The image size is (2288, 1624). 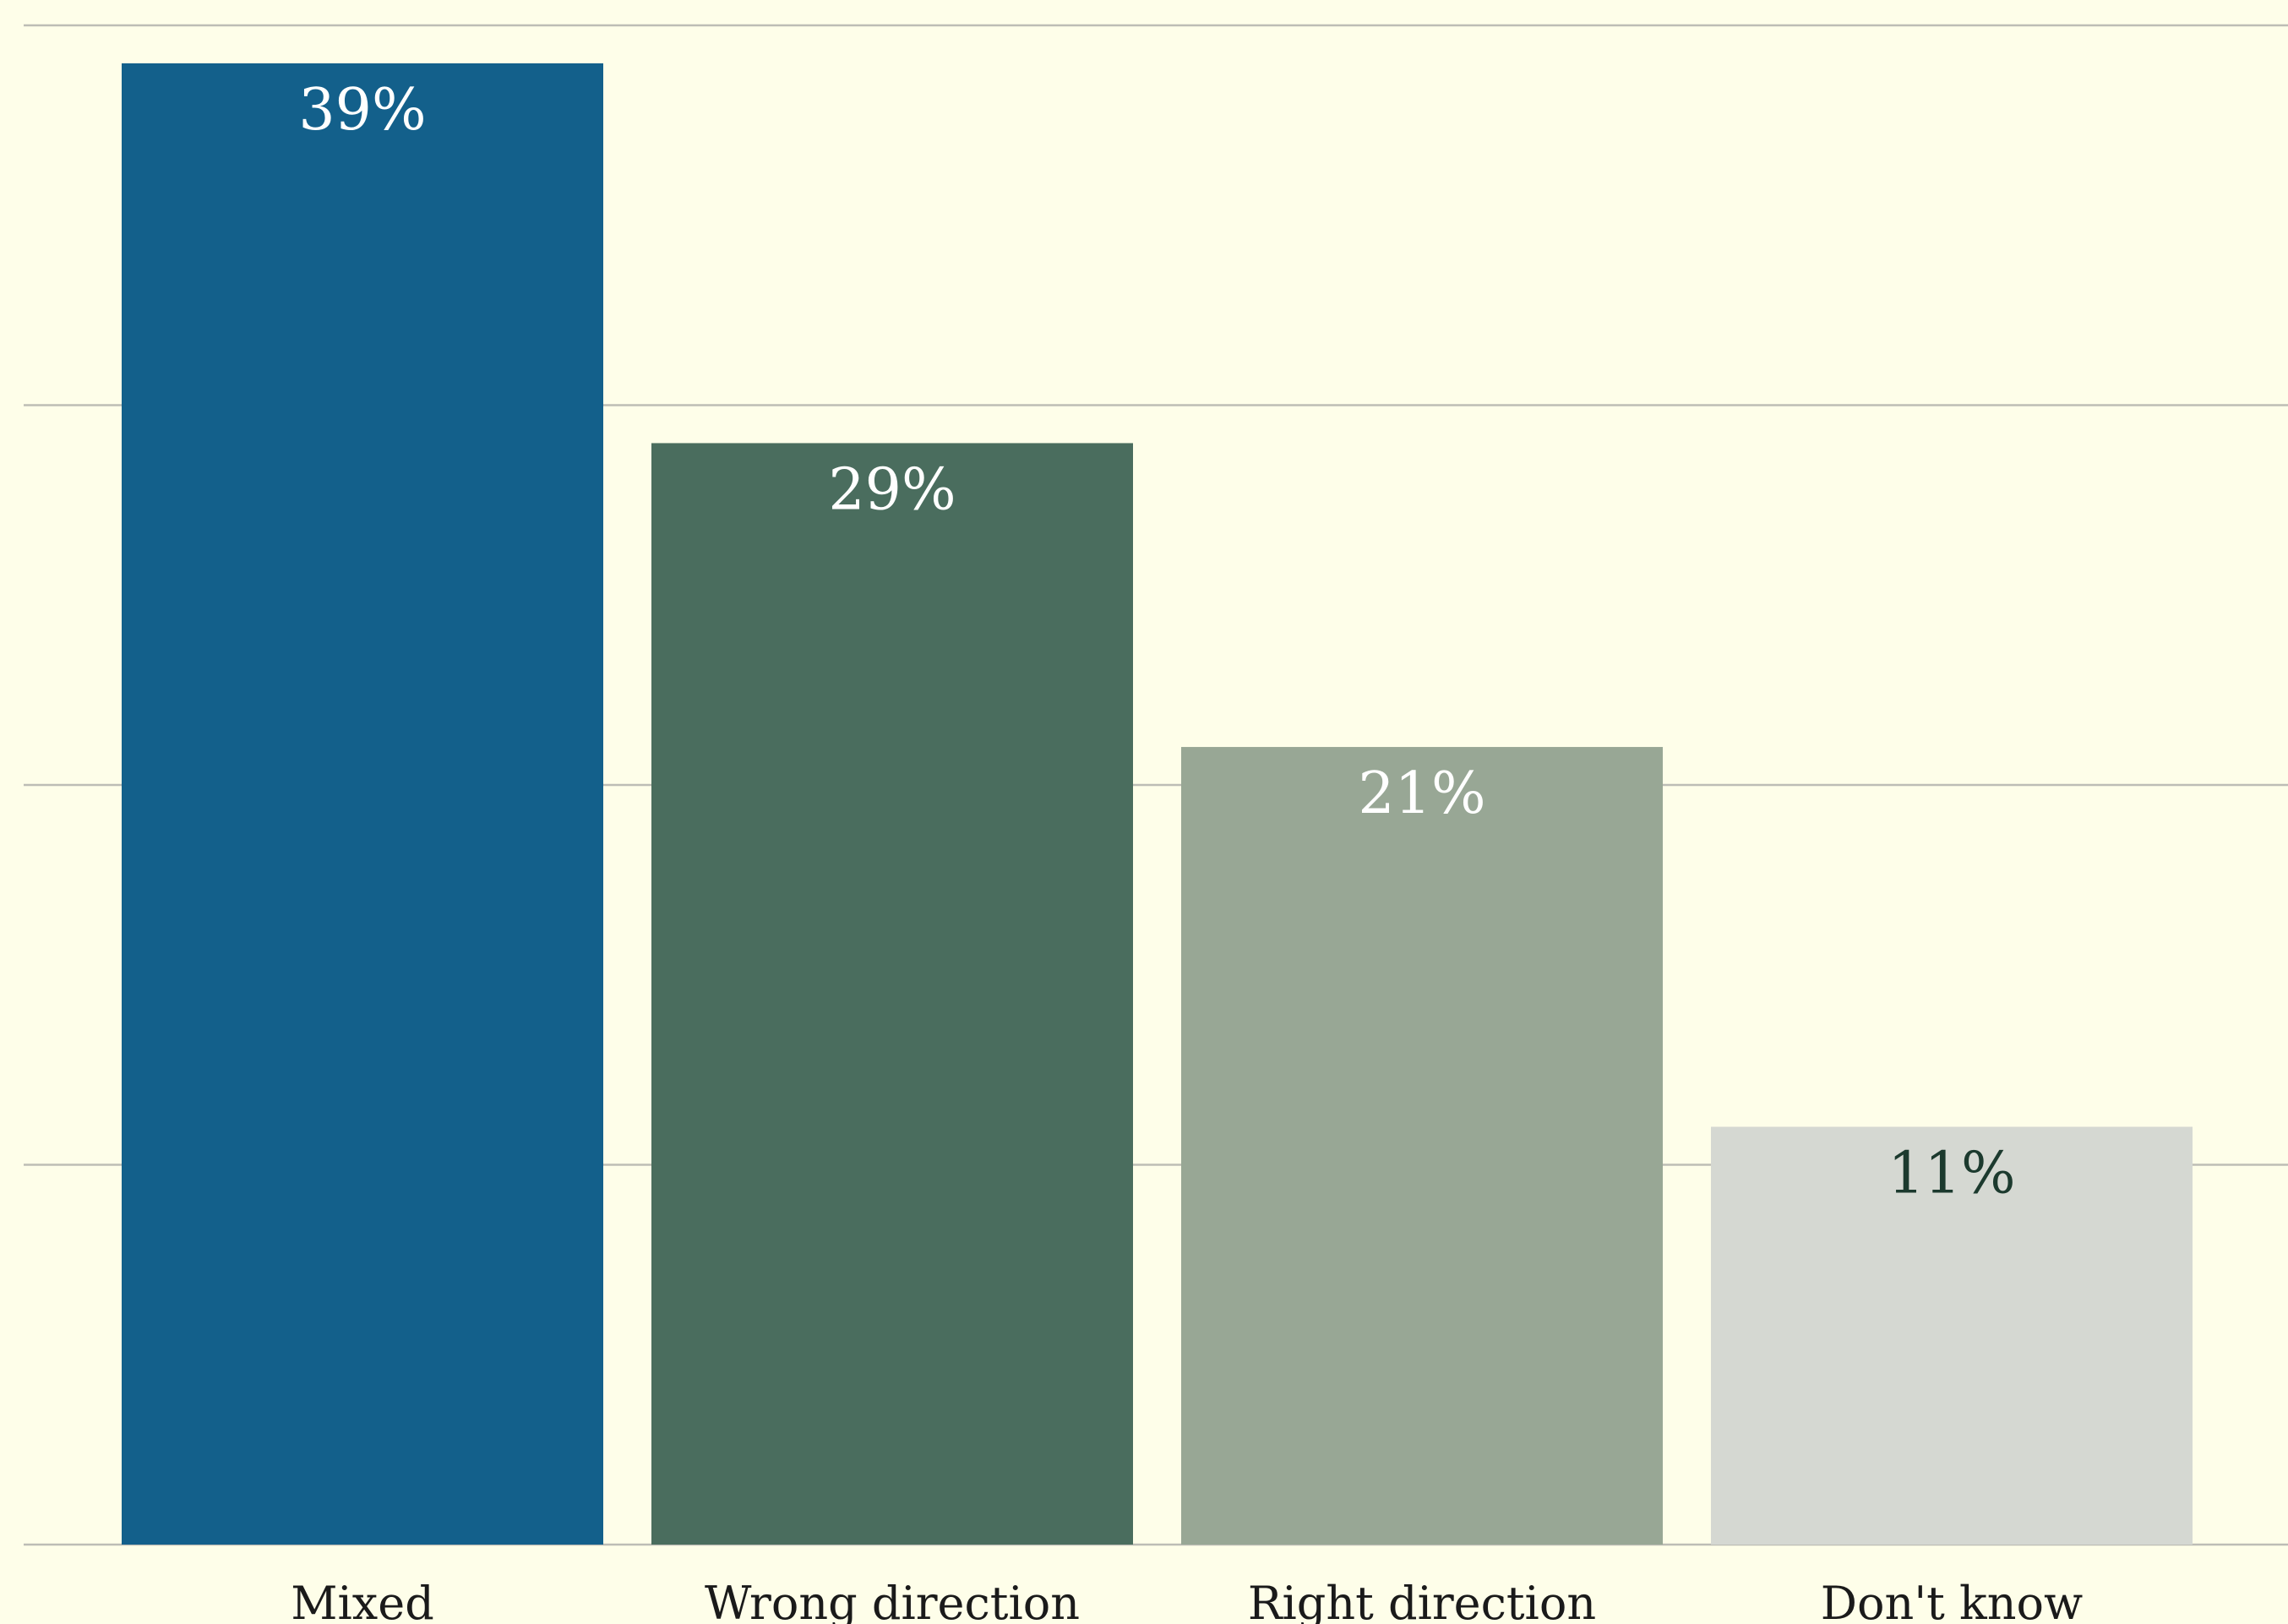 What do you see at coordinates (892, 489) in the screenshot?
I see `value-label-1: 29%` at bounding box center [892, 489].